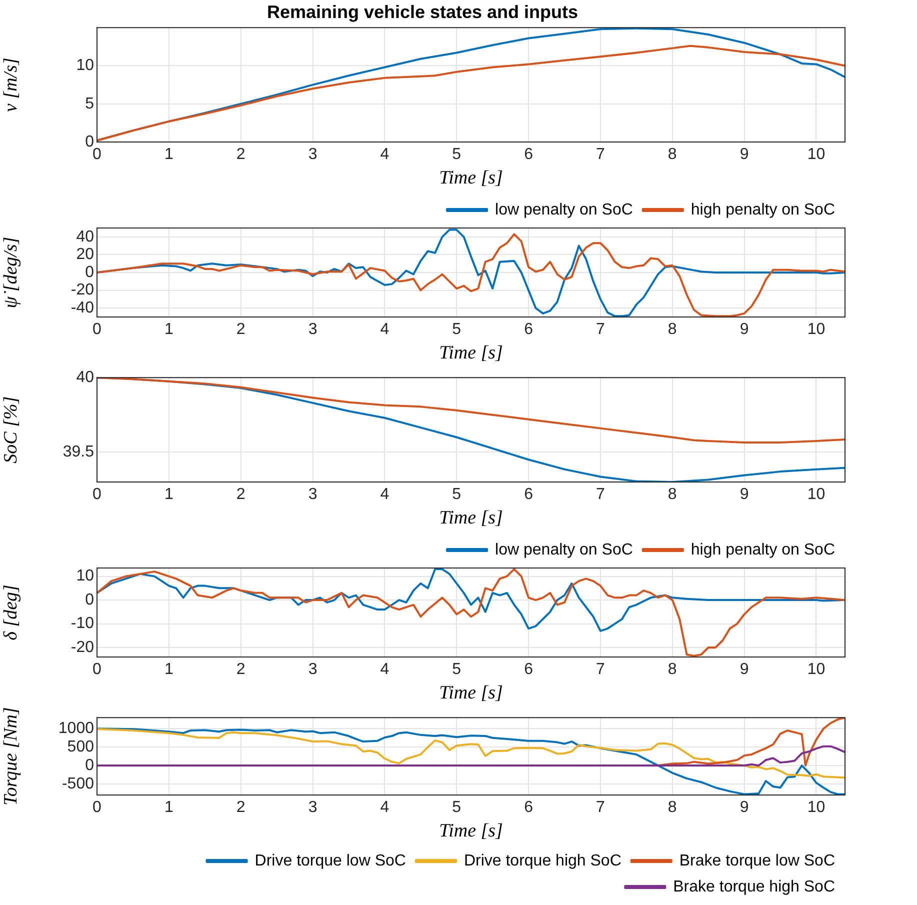  I want to click on y-tick-label: 1000, so click(76, 729).